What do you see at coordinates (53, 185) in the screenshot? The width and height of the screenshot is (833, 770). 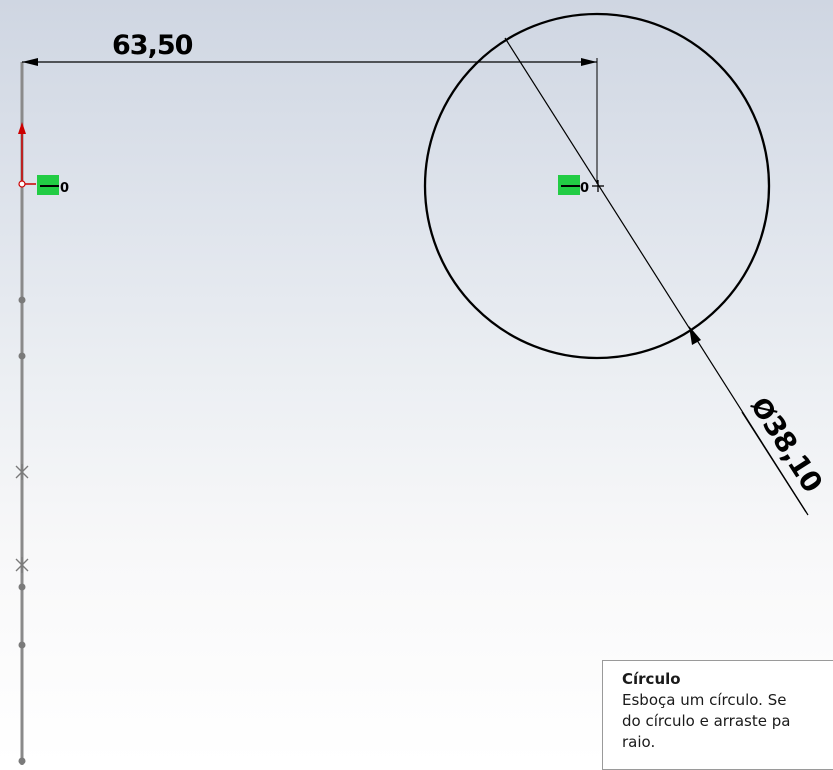 I see `horizontal-relation-icon: 0` at bounding box center [53, 185].